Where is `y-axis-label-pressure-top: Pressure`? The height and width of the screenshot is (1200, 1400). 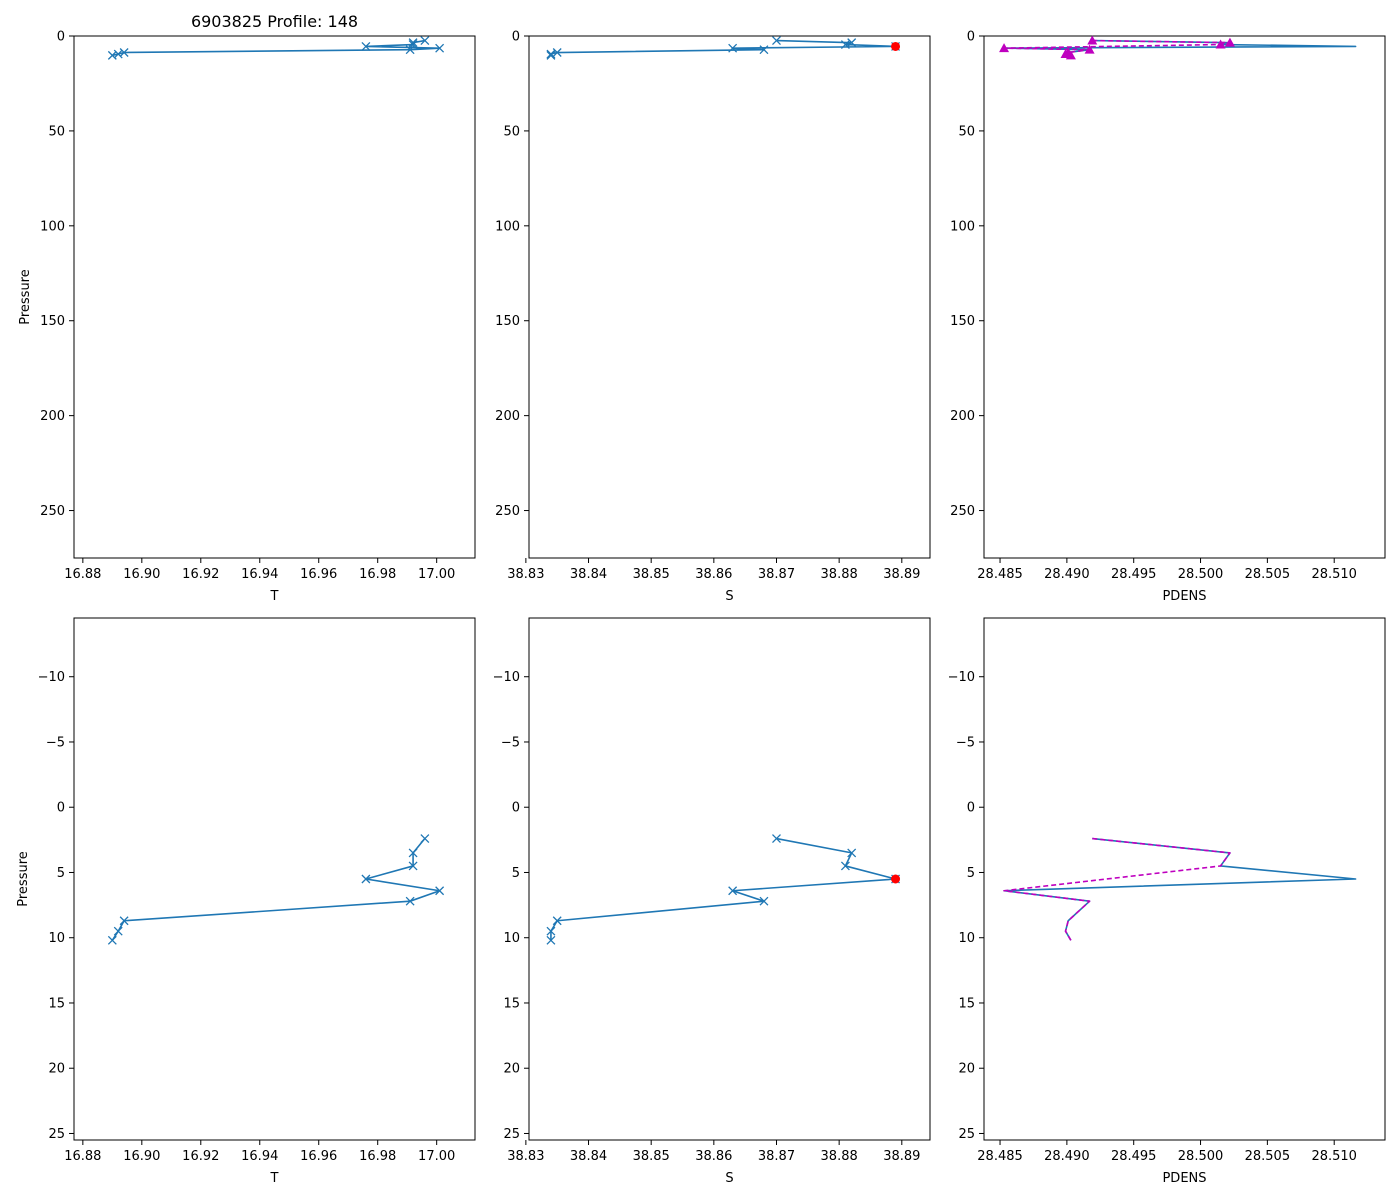 y-axis-label-pressure-top: Pressure is located at coordinates (25, 297).